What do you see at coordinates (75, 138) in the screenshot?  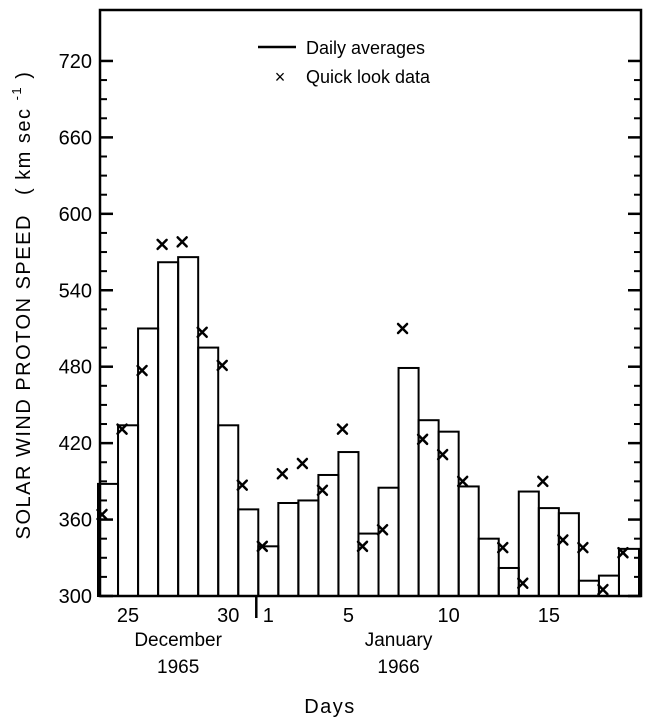 I see `y-tick-label: 660` at bounding box center [75, 138].